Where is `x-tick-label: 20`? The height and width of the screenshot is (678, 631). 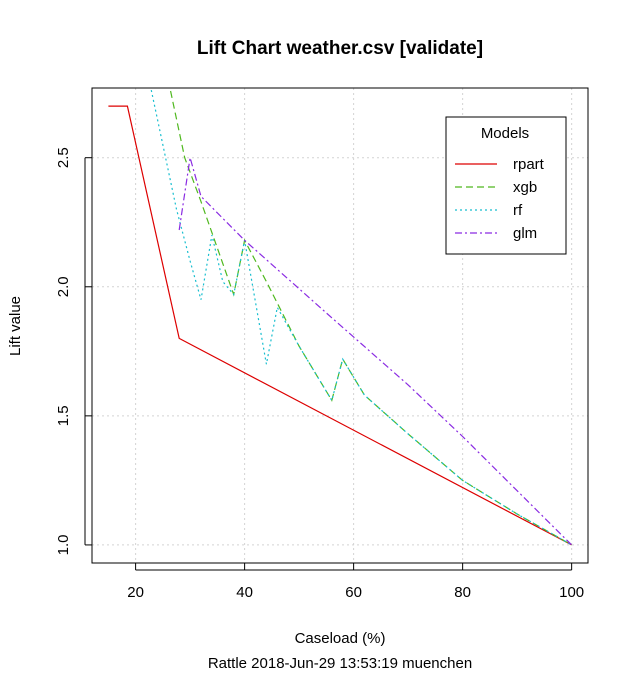 x-tick-label: 20 is located at coordinates (135, 592).